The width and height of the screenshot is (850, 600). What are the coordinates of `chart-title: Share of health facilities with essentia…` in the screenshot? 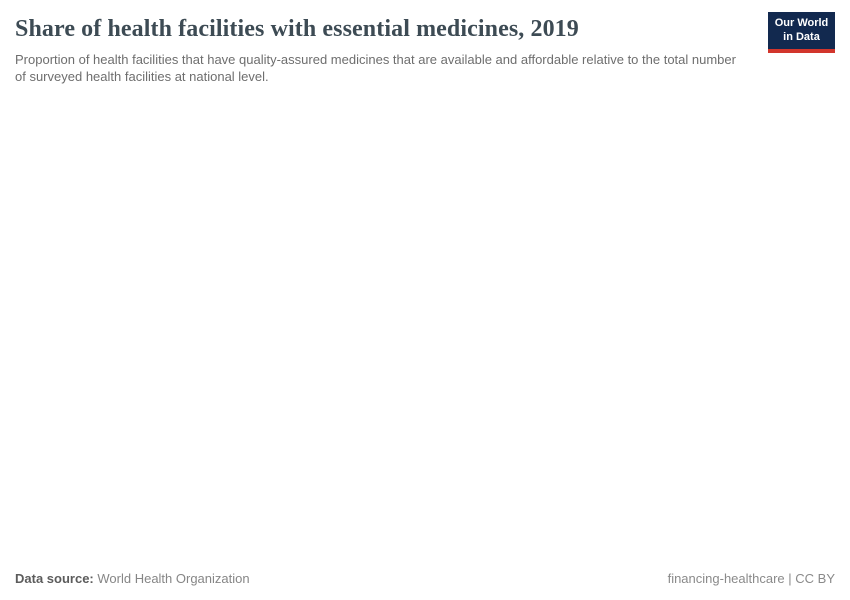 It's located at (297, 29).